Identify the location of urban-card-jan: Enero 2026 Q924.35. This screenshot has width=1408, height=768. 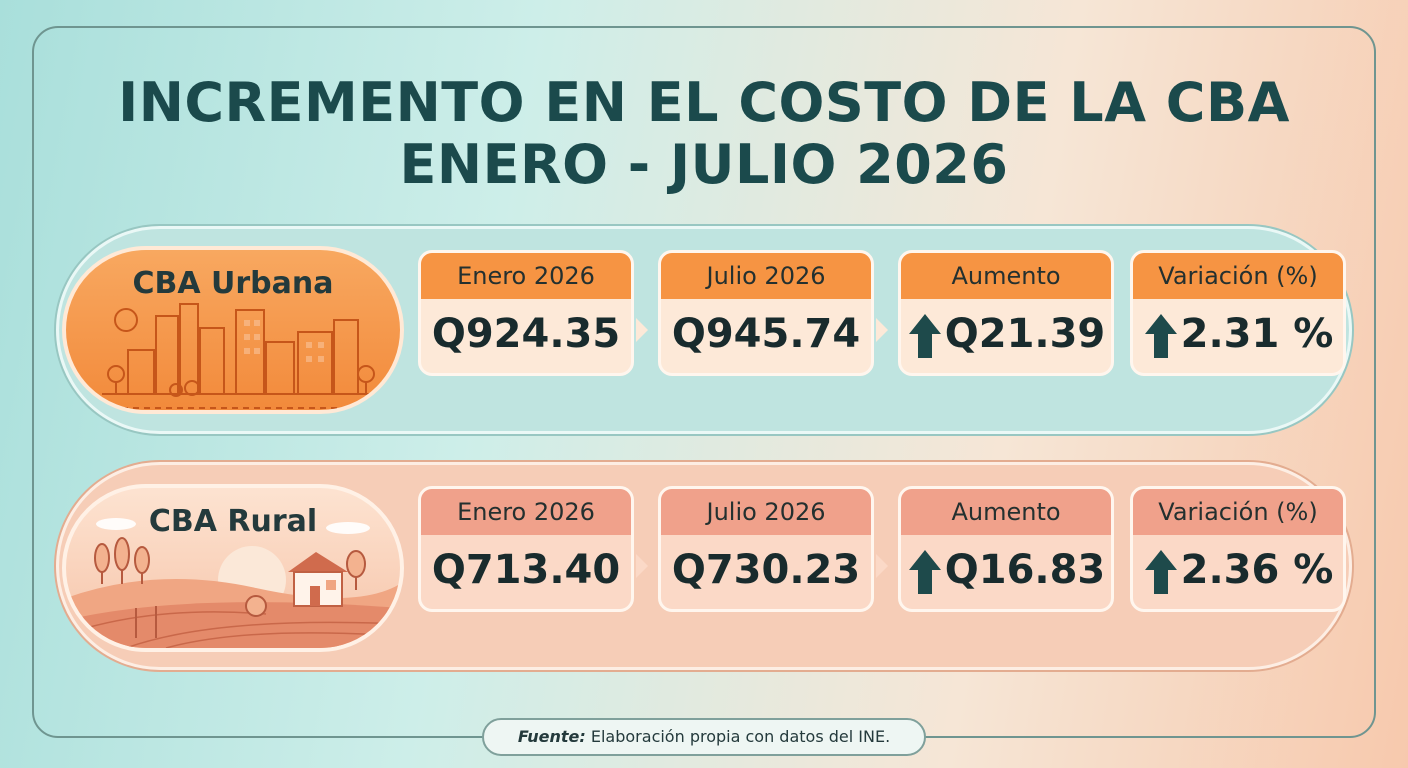
(526, 313).